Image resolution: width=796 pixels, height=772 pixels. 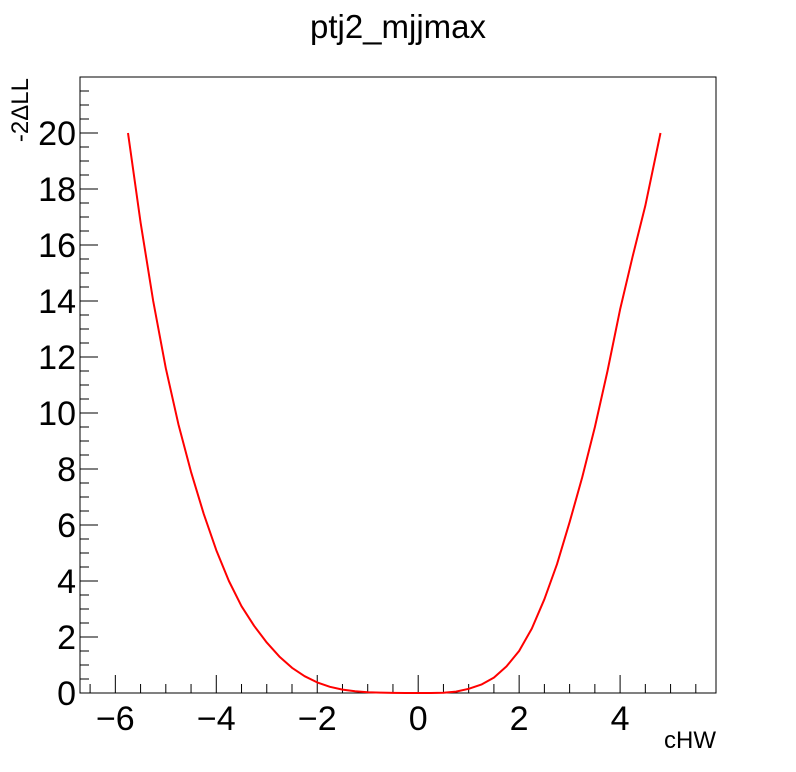 I want to click on y-tick-label: 6, so click(x=66, y=526).